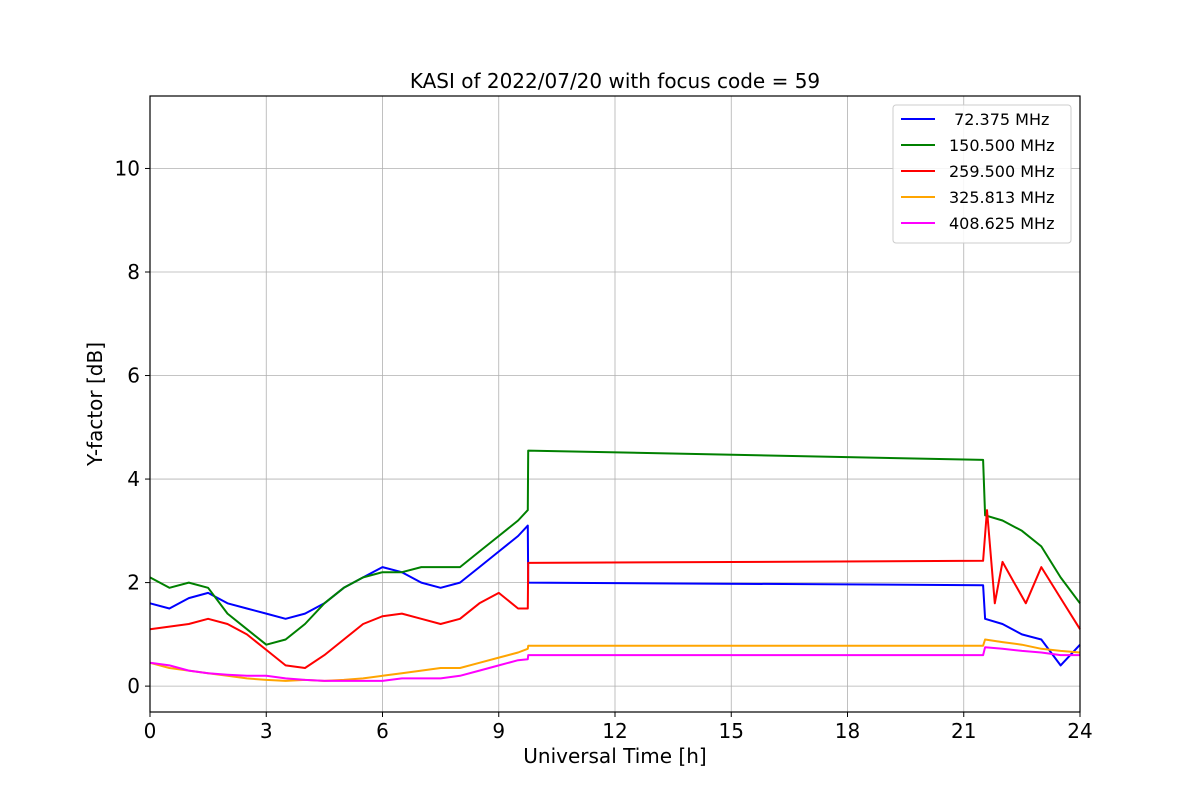 This screenshot has width=1200, height=800. Describe the element at coordinates (133, 479) in the screenshot. I see `y-tick-label: 4` at that location.